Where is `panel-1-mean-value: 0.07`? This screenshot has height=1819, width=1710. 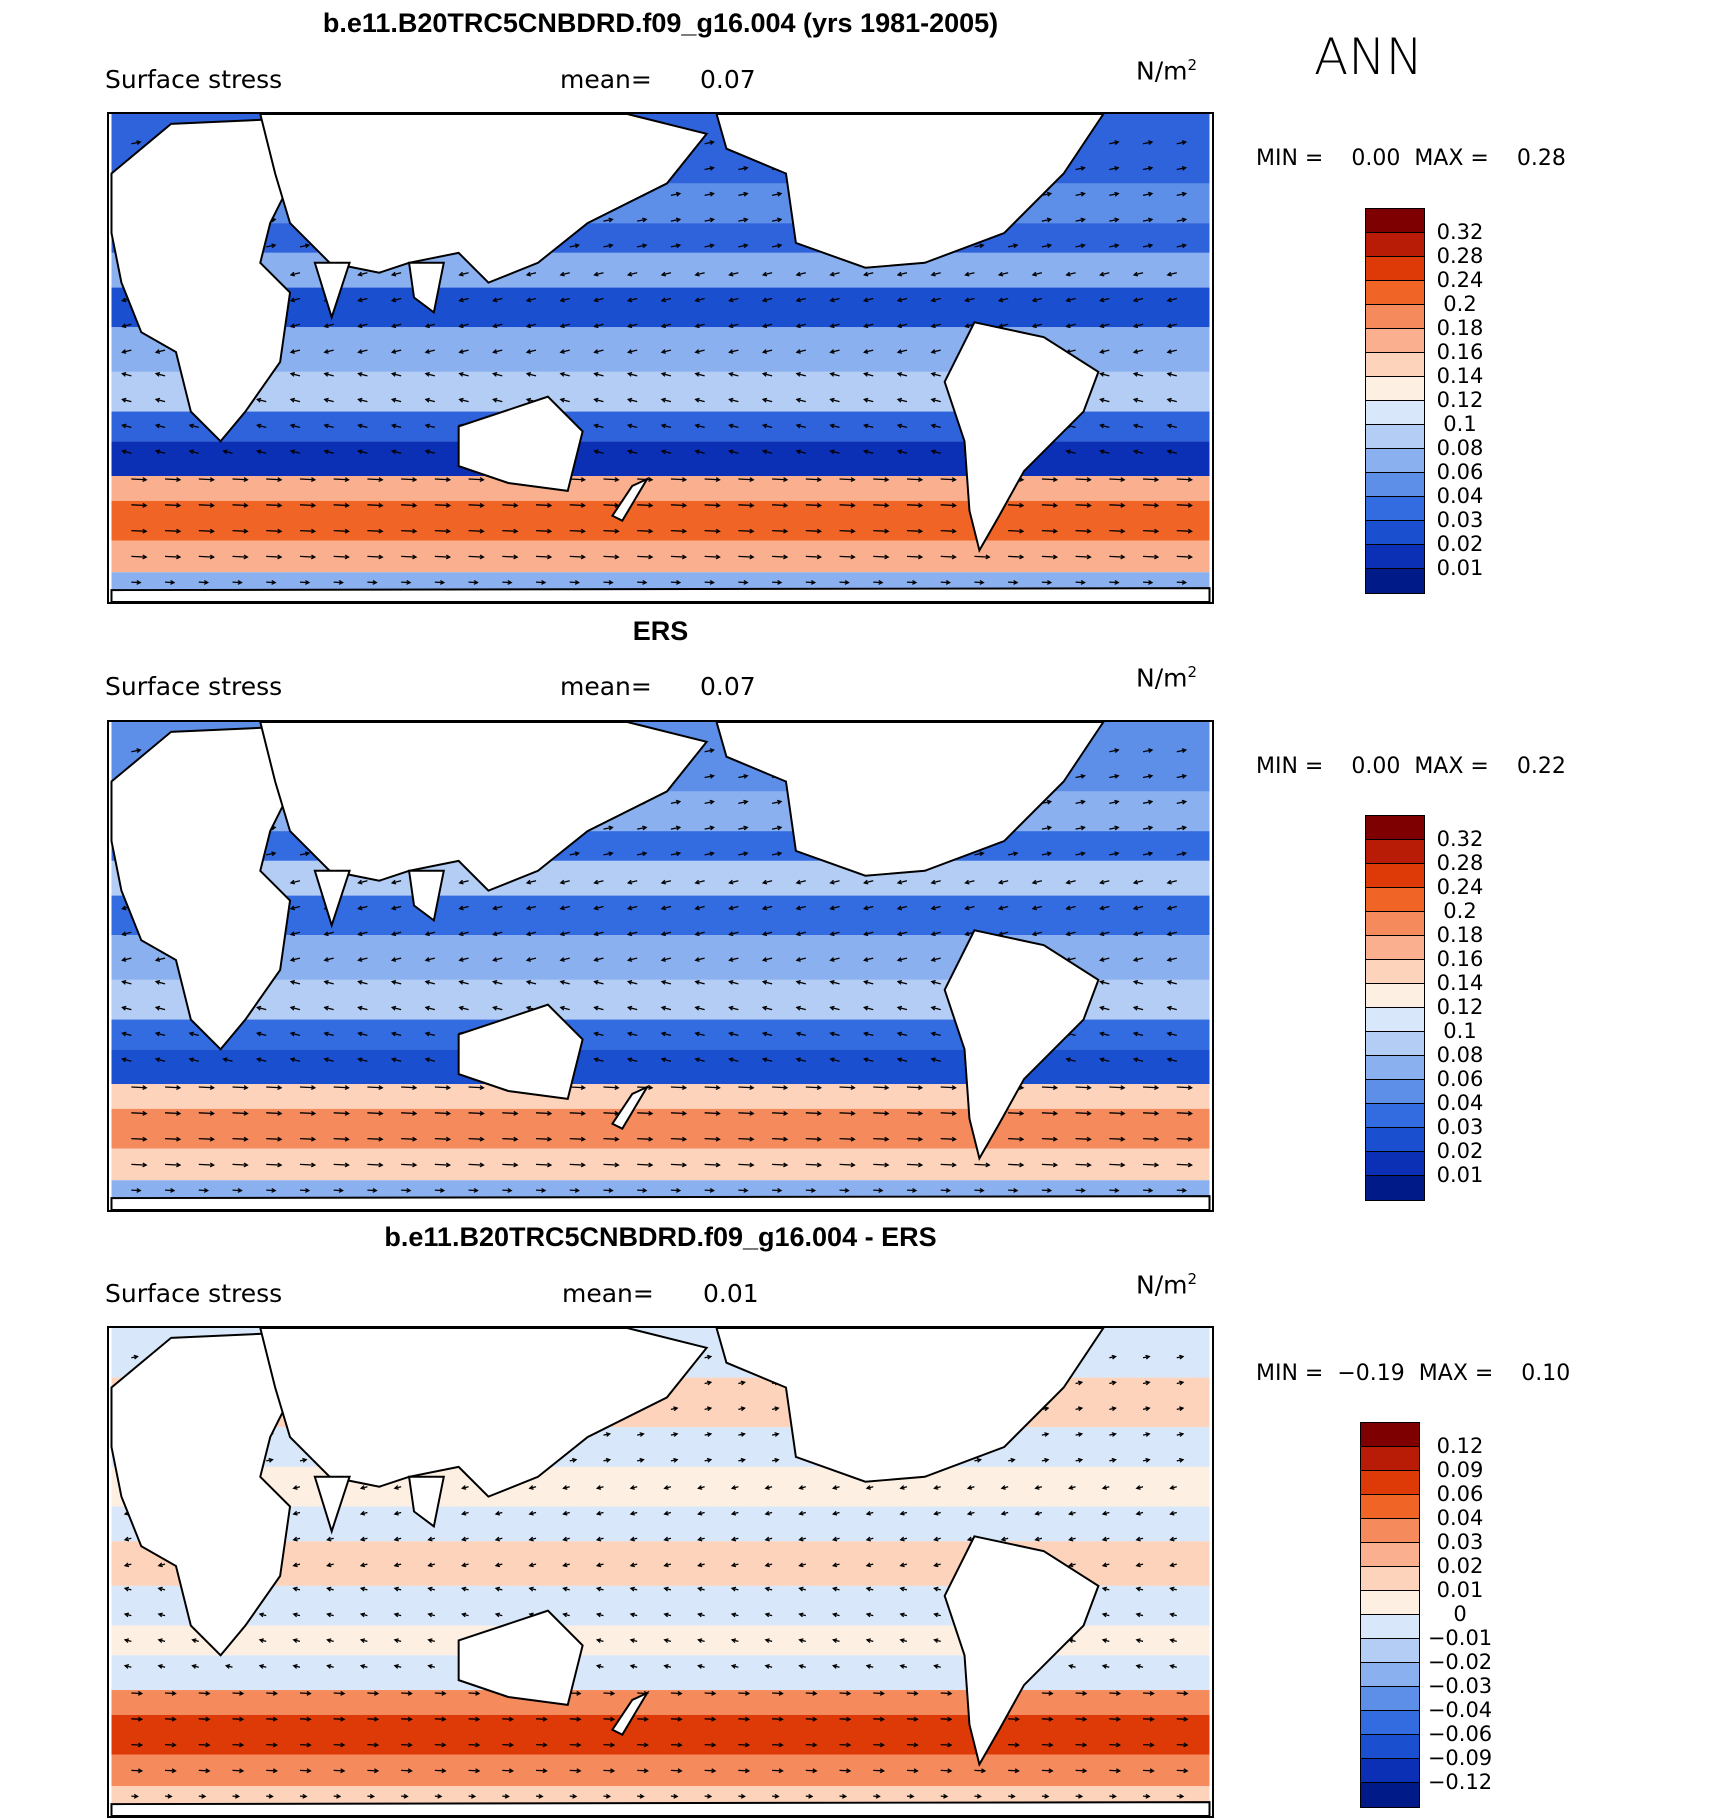 panel-1-mean-value: 0.07 is located at coordinates (728, 79).